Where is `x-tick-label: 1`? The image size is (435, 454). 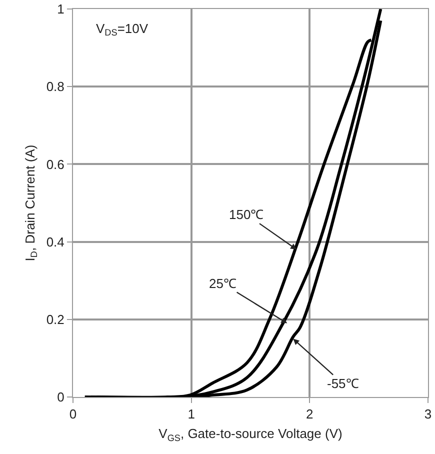 x-tick-label: 1 is located at coordinates (191, 414).